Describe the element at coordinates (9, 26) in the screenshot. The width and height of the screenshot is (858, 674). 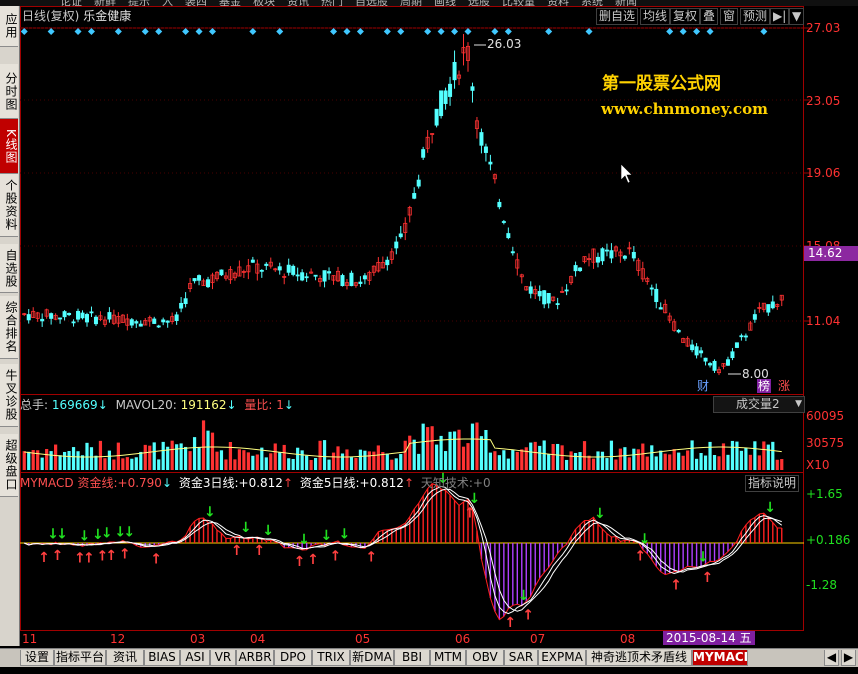
I see `nav-apps: 应用` at that location.